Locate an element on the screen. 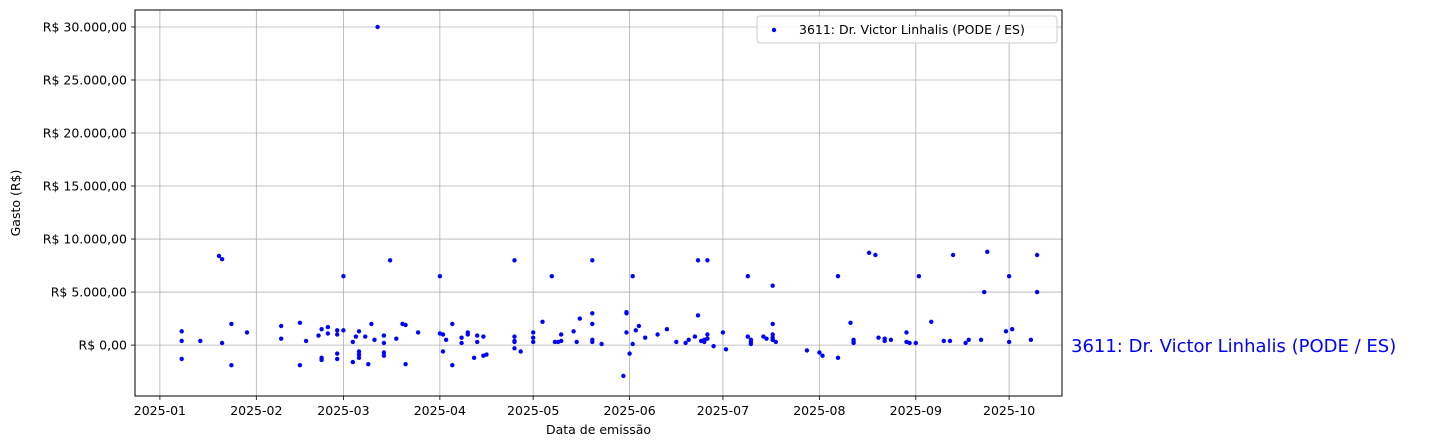 The image size is (1432, 448). x-tick-label: 2025-08 is located at coordinates (819, 410).